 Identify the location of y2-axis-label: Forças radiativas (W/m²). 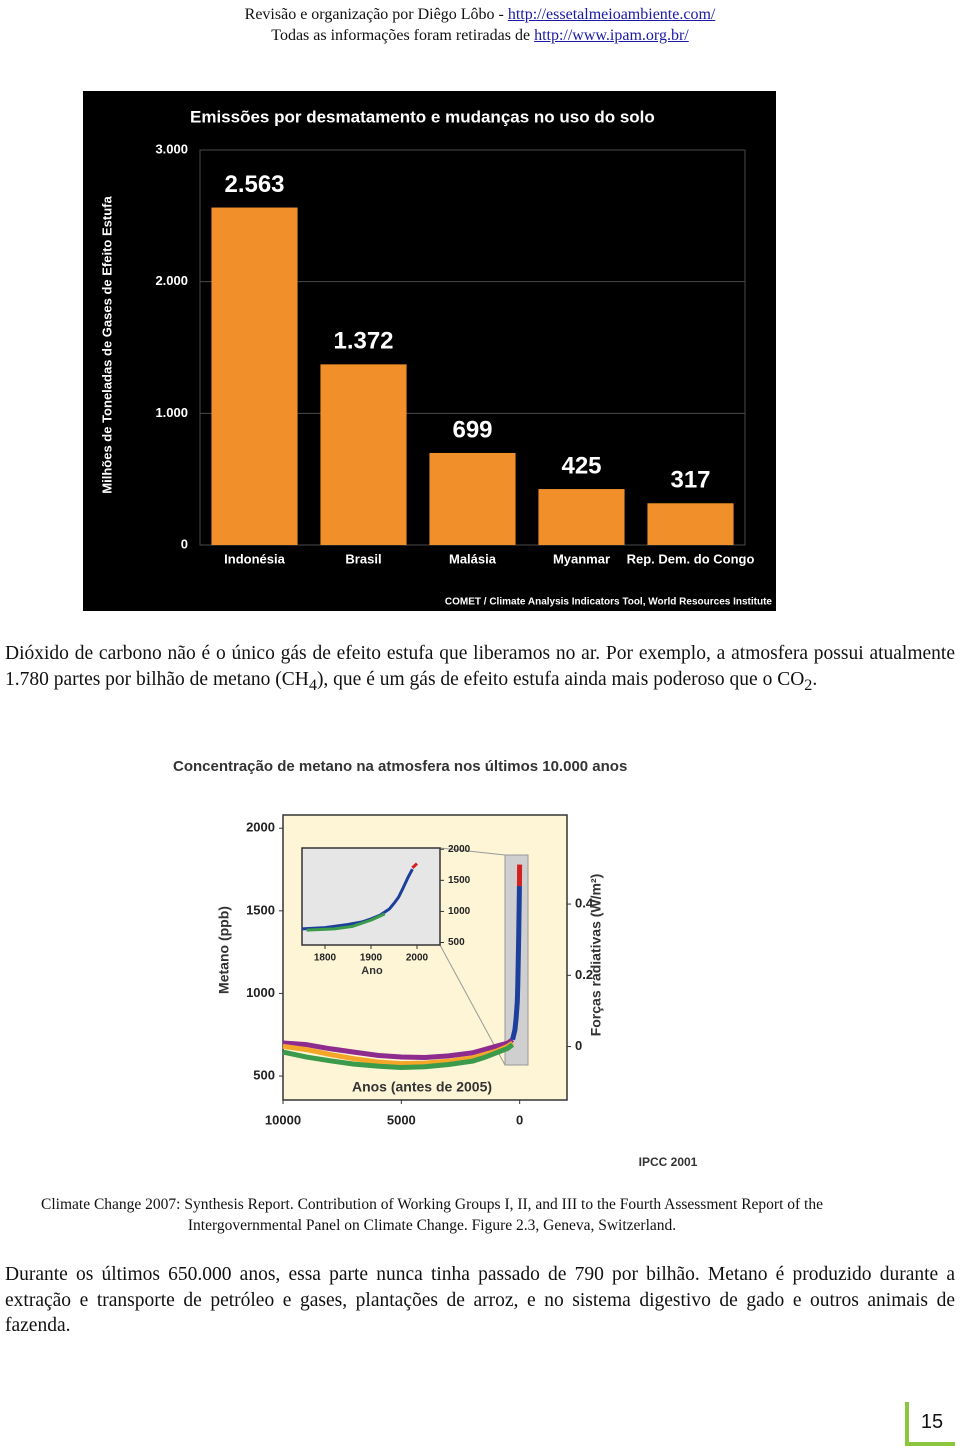
(596, 955).